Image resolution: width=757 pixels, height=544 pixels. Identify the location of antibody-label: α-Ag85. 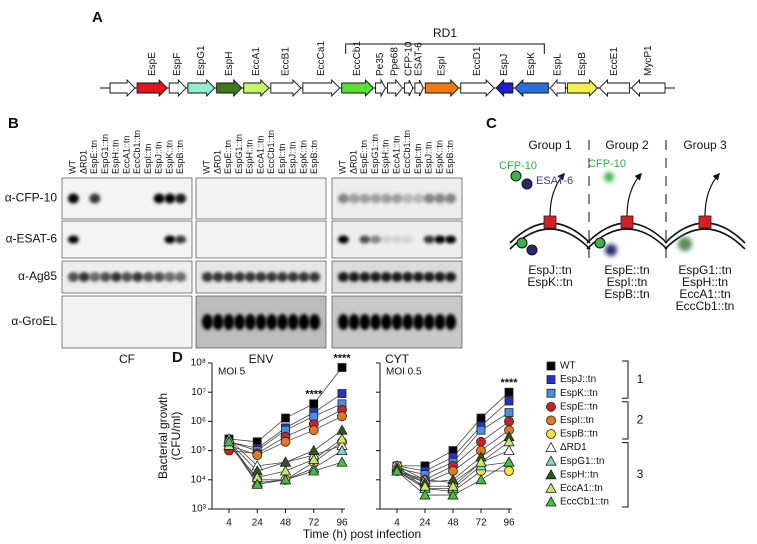
(37, 276).